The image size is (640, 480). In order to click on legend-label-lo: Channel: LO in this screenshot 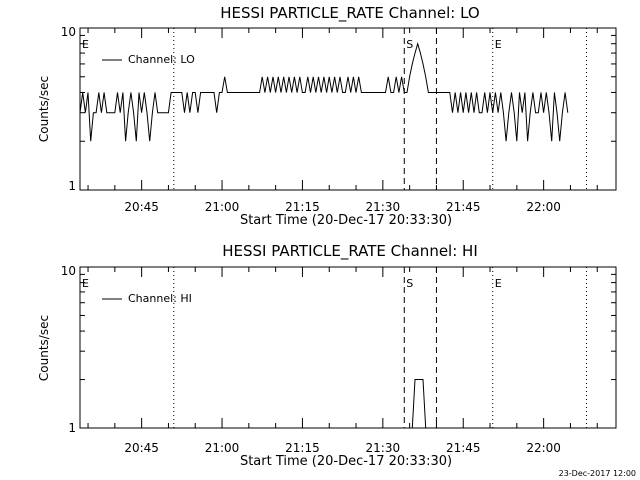, I will do `click(161, 59)`.